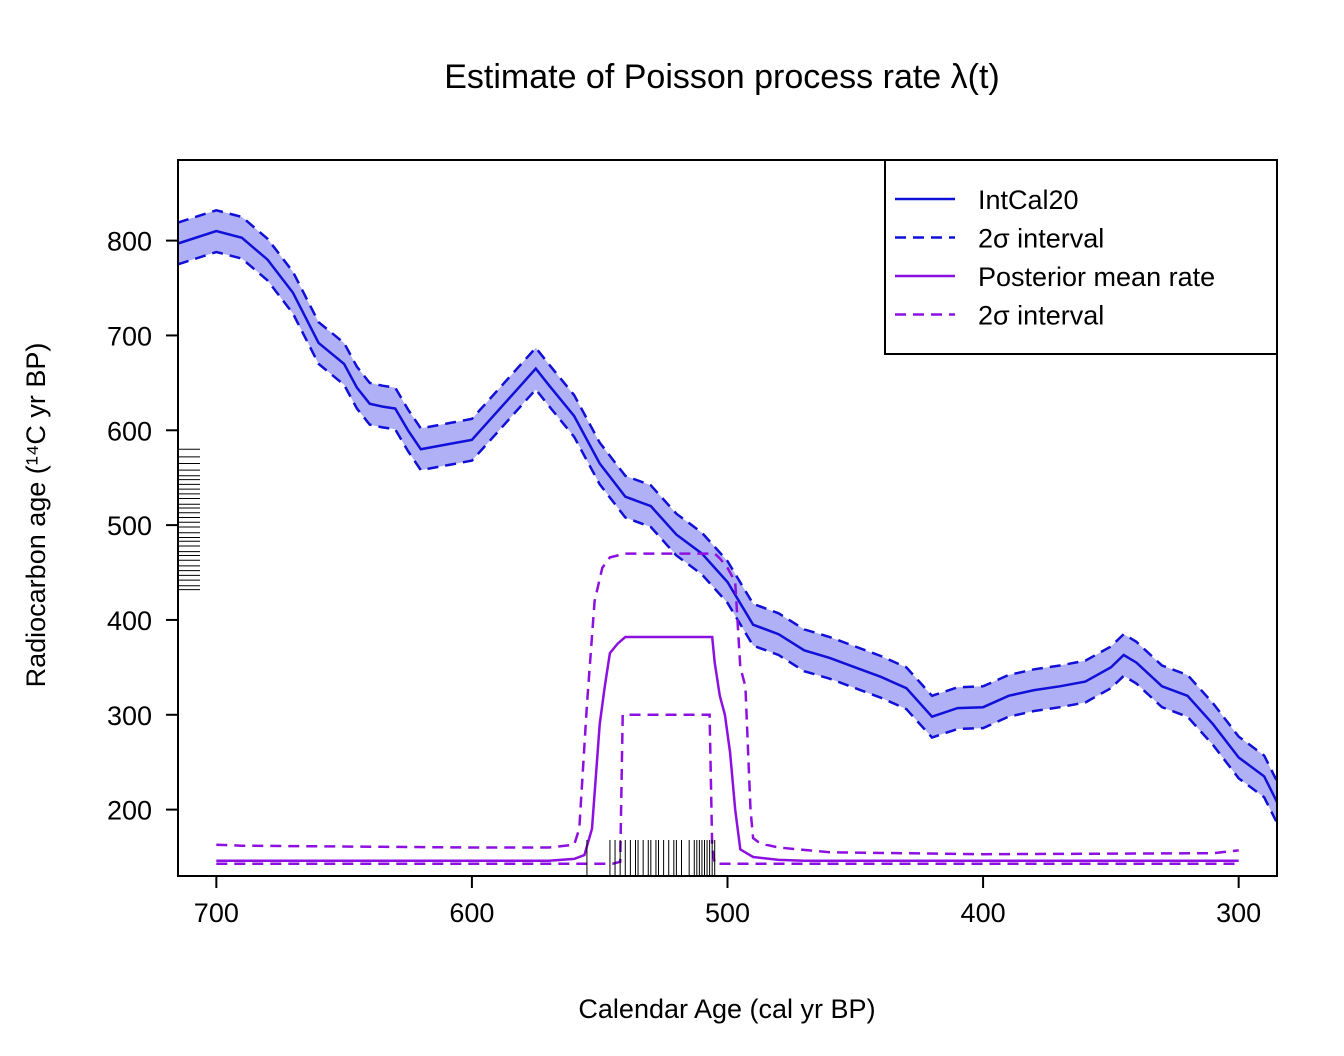 The image size is (1344, 1056). Describe the element at coordinates (129, 336) in the screenshot. I see `y-tick-label: 700` at that location.